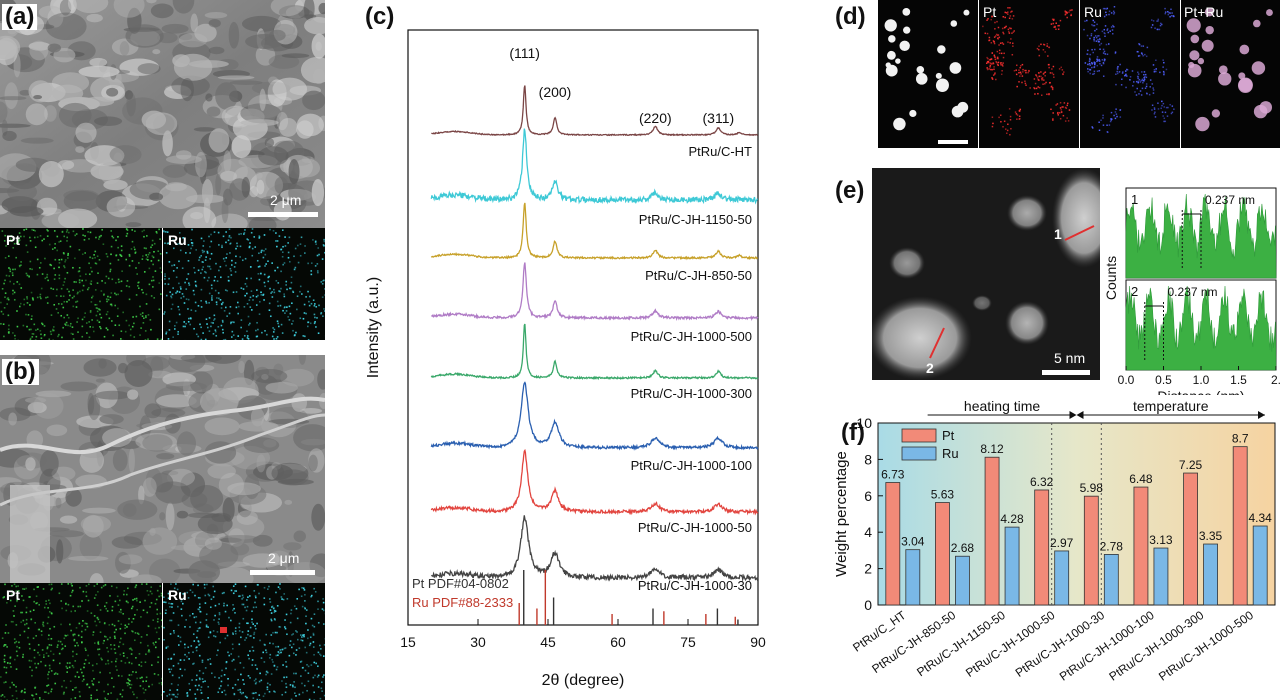 The image size is (1280, 700). What do you see at coordinates (1238, 380) in the screenshot?
I see `profile-xtick-label: 1.5` at bounding box center [1238, 380].